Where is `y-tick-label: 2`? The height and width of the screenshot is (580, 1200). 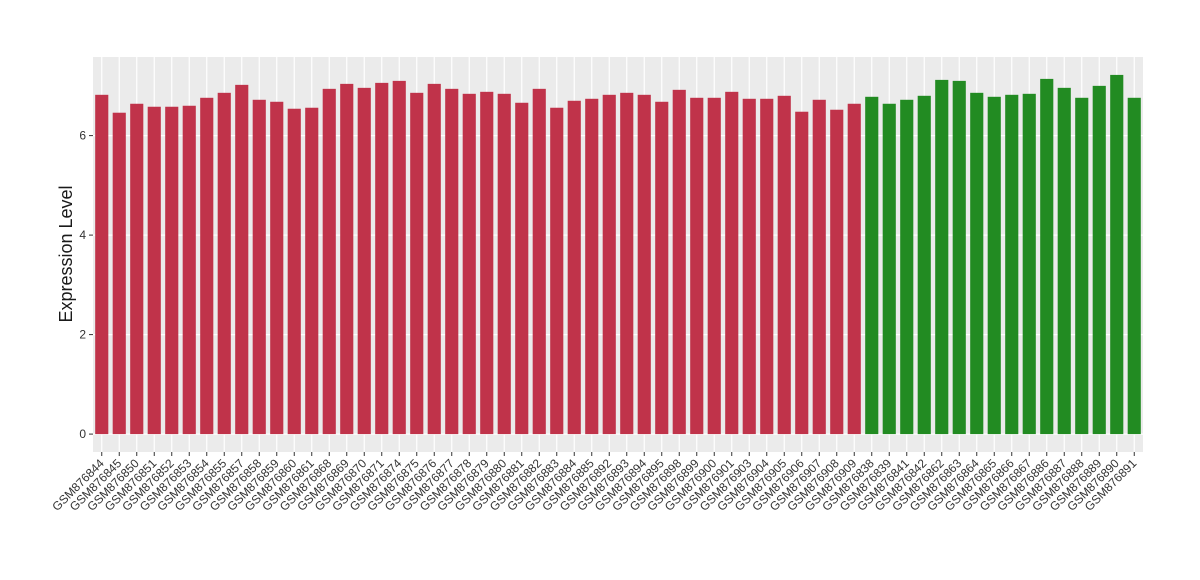 y-tick-label: 2 is located at coordinates (82, 335).